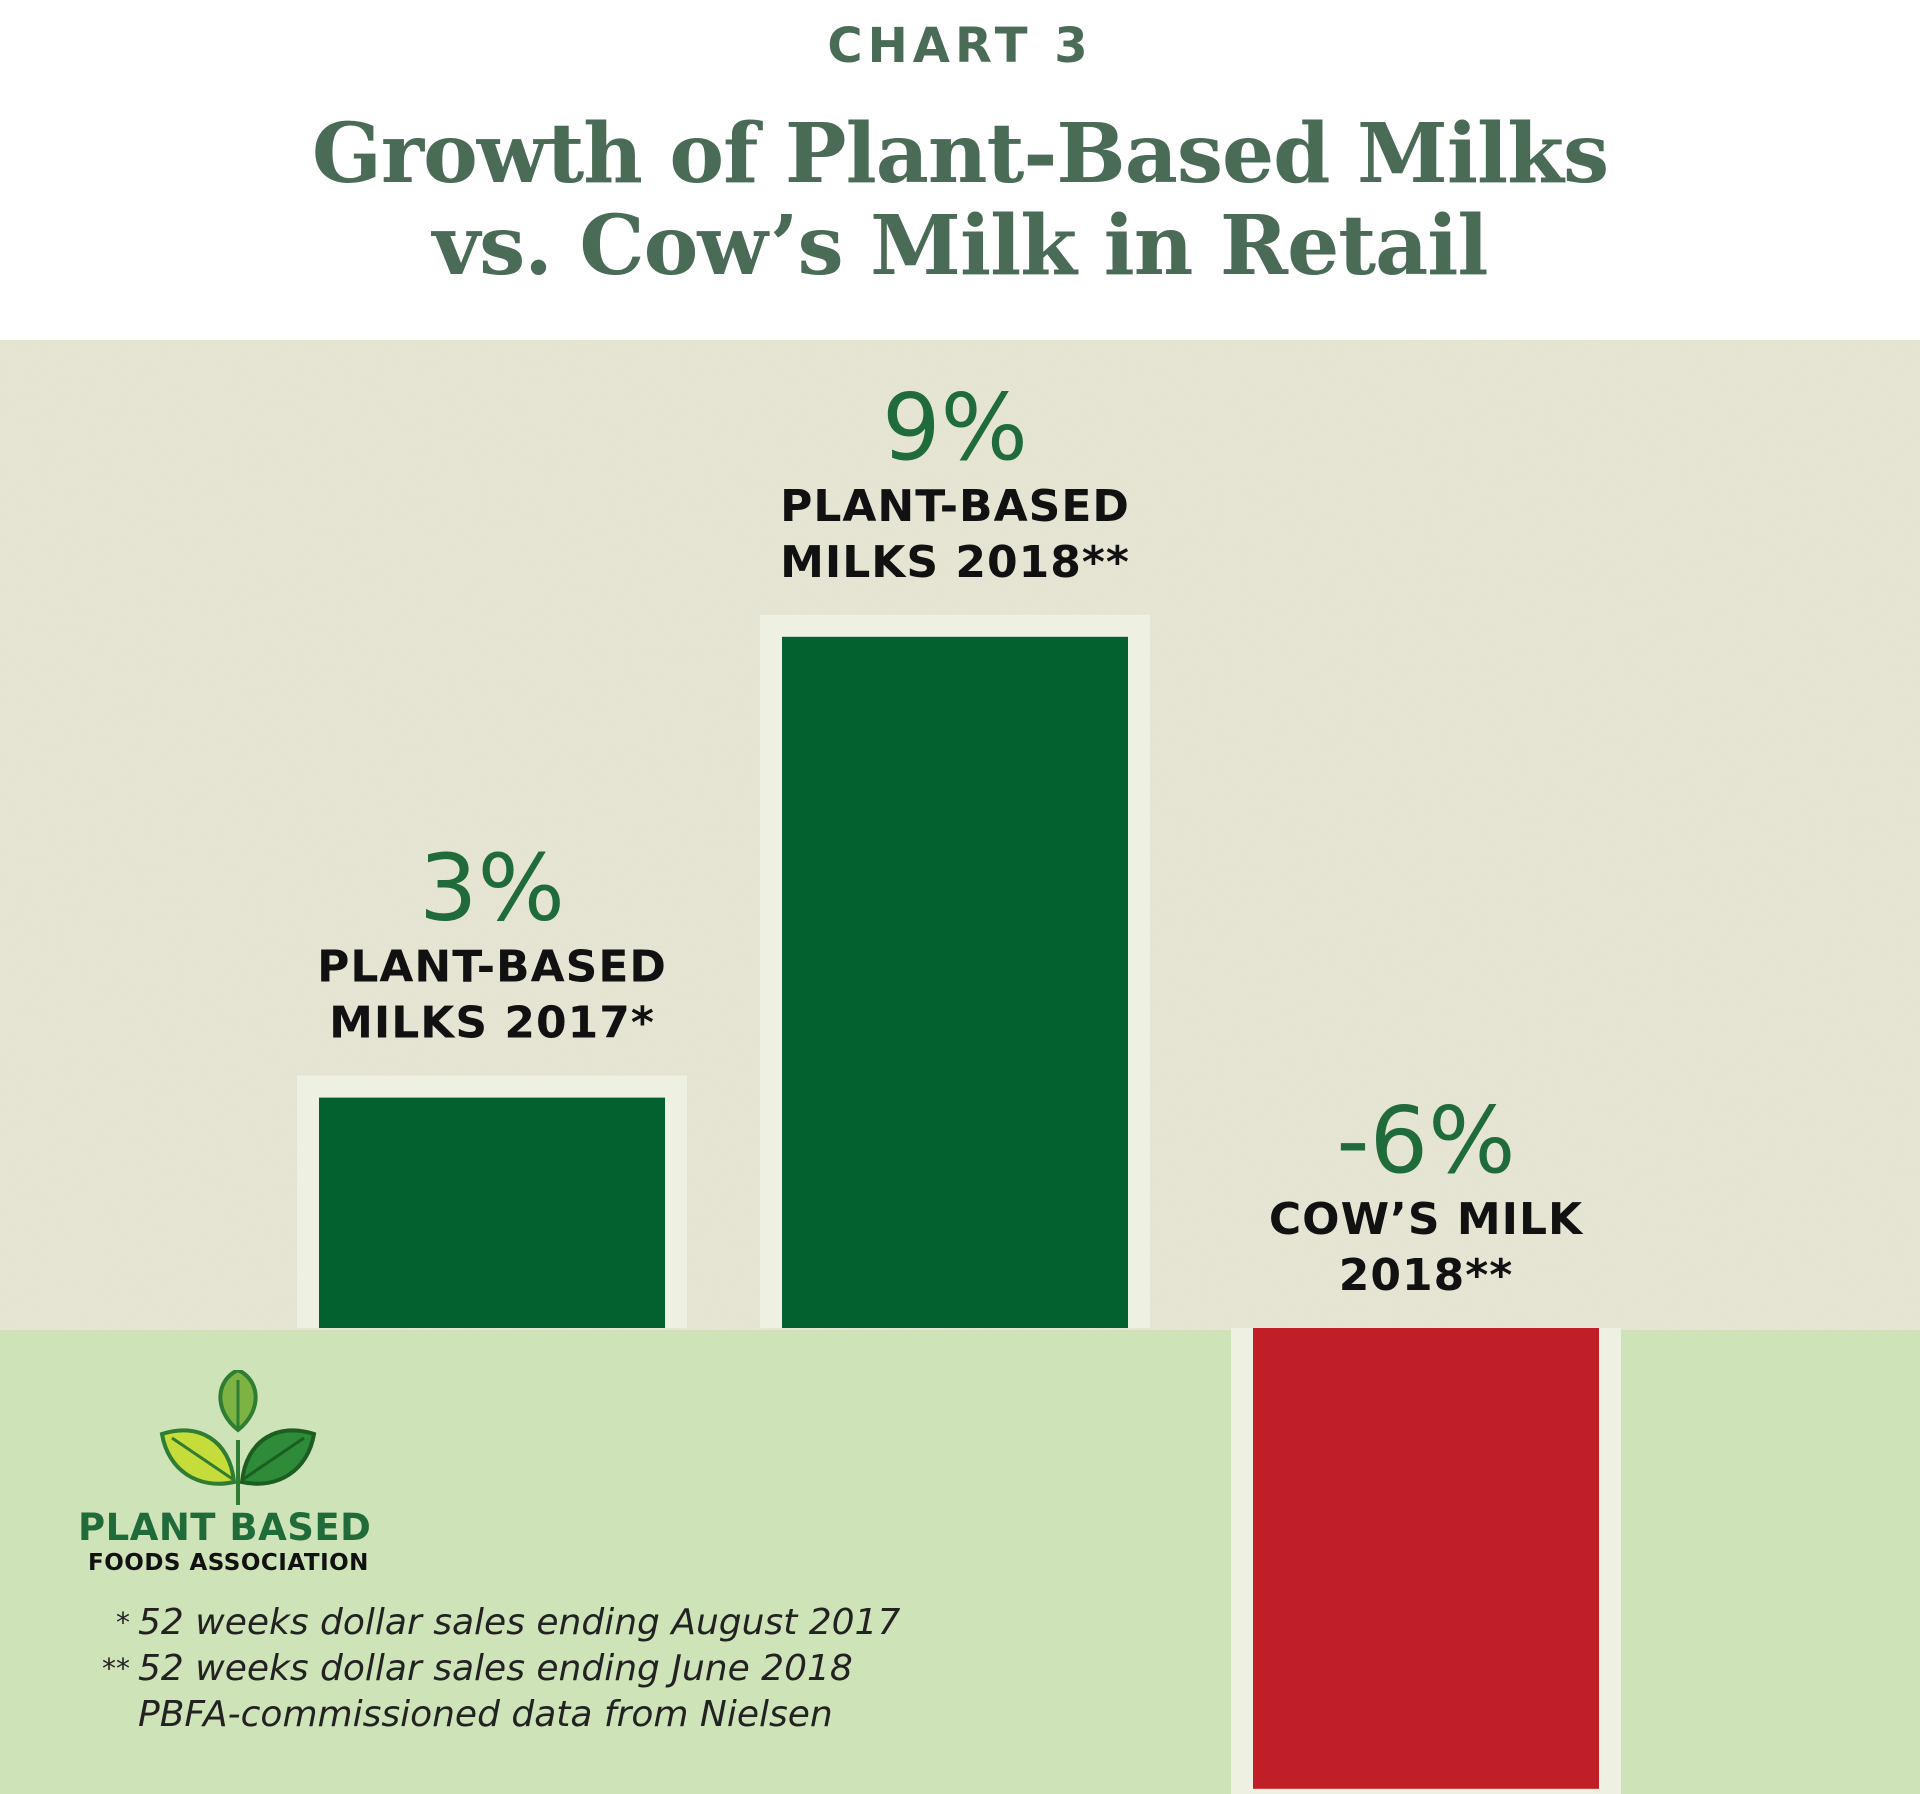 Image resolution: width=1920 pixels, height=1794 pixels. I want to click on chart-number: CHART 3, so click(960, 46).